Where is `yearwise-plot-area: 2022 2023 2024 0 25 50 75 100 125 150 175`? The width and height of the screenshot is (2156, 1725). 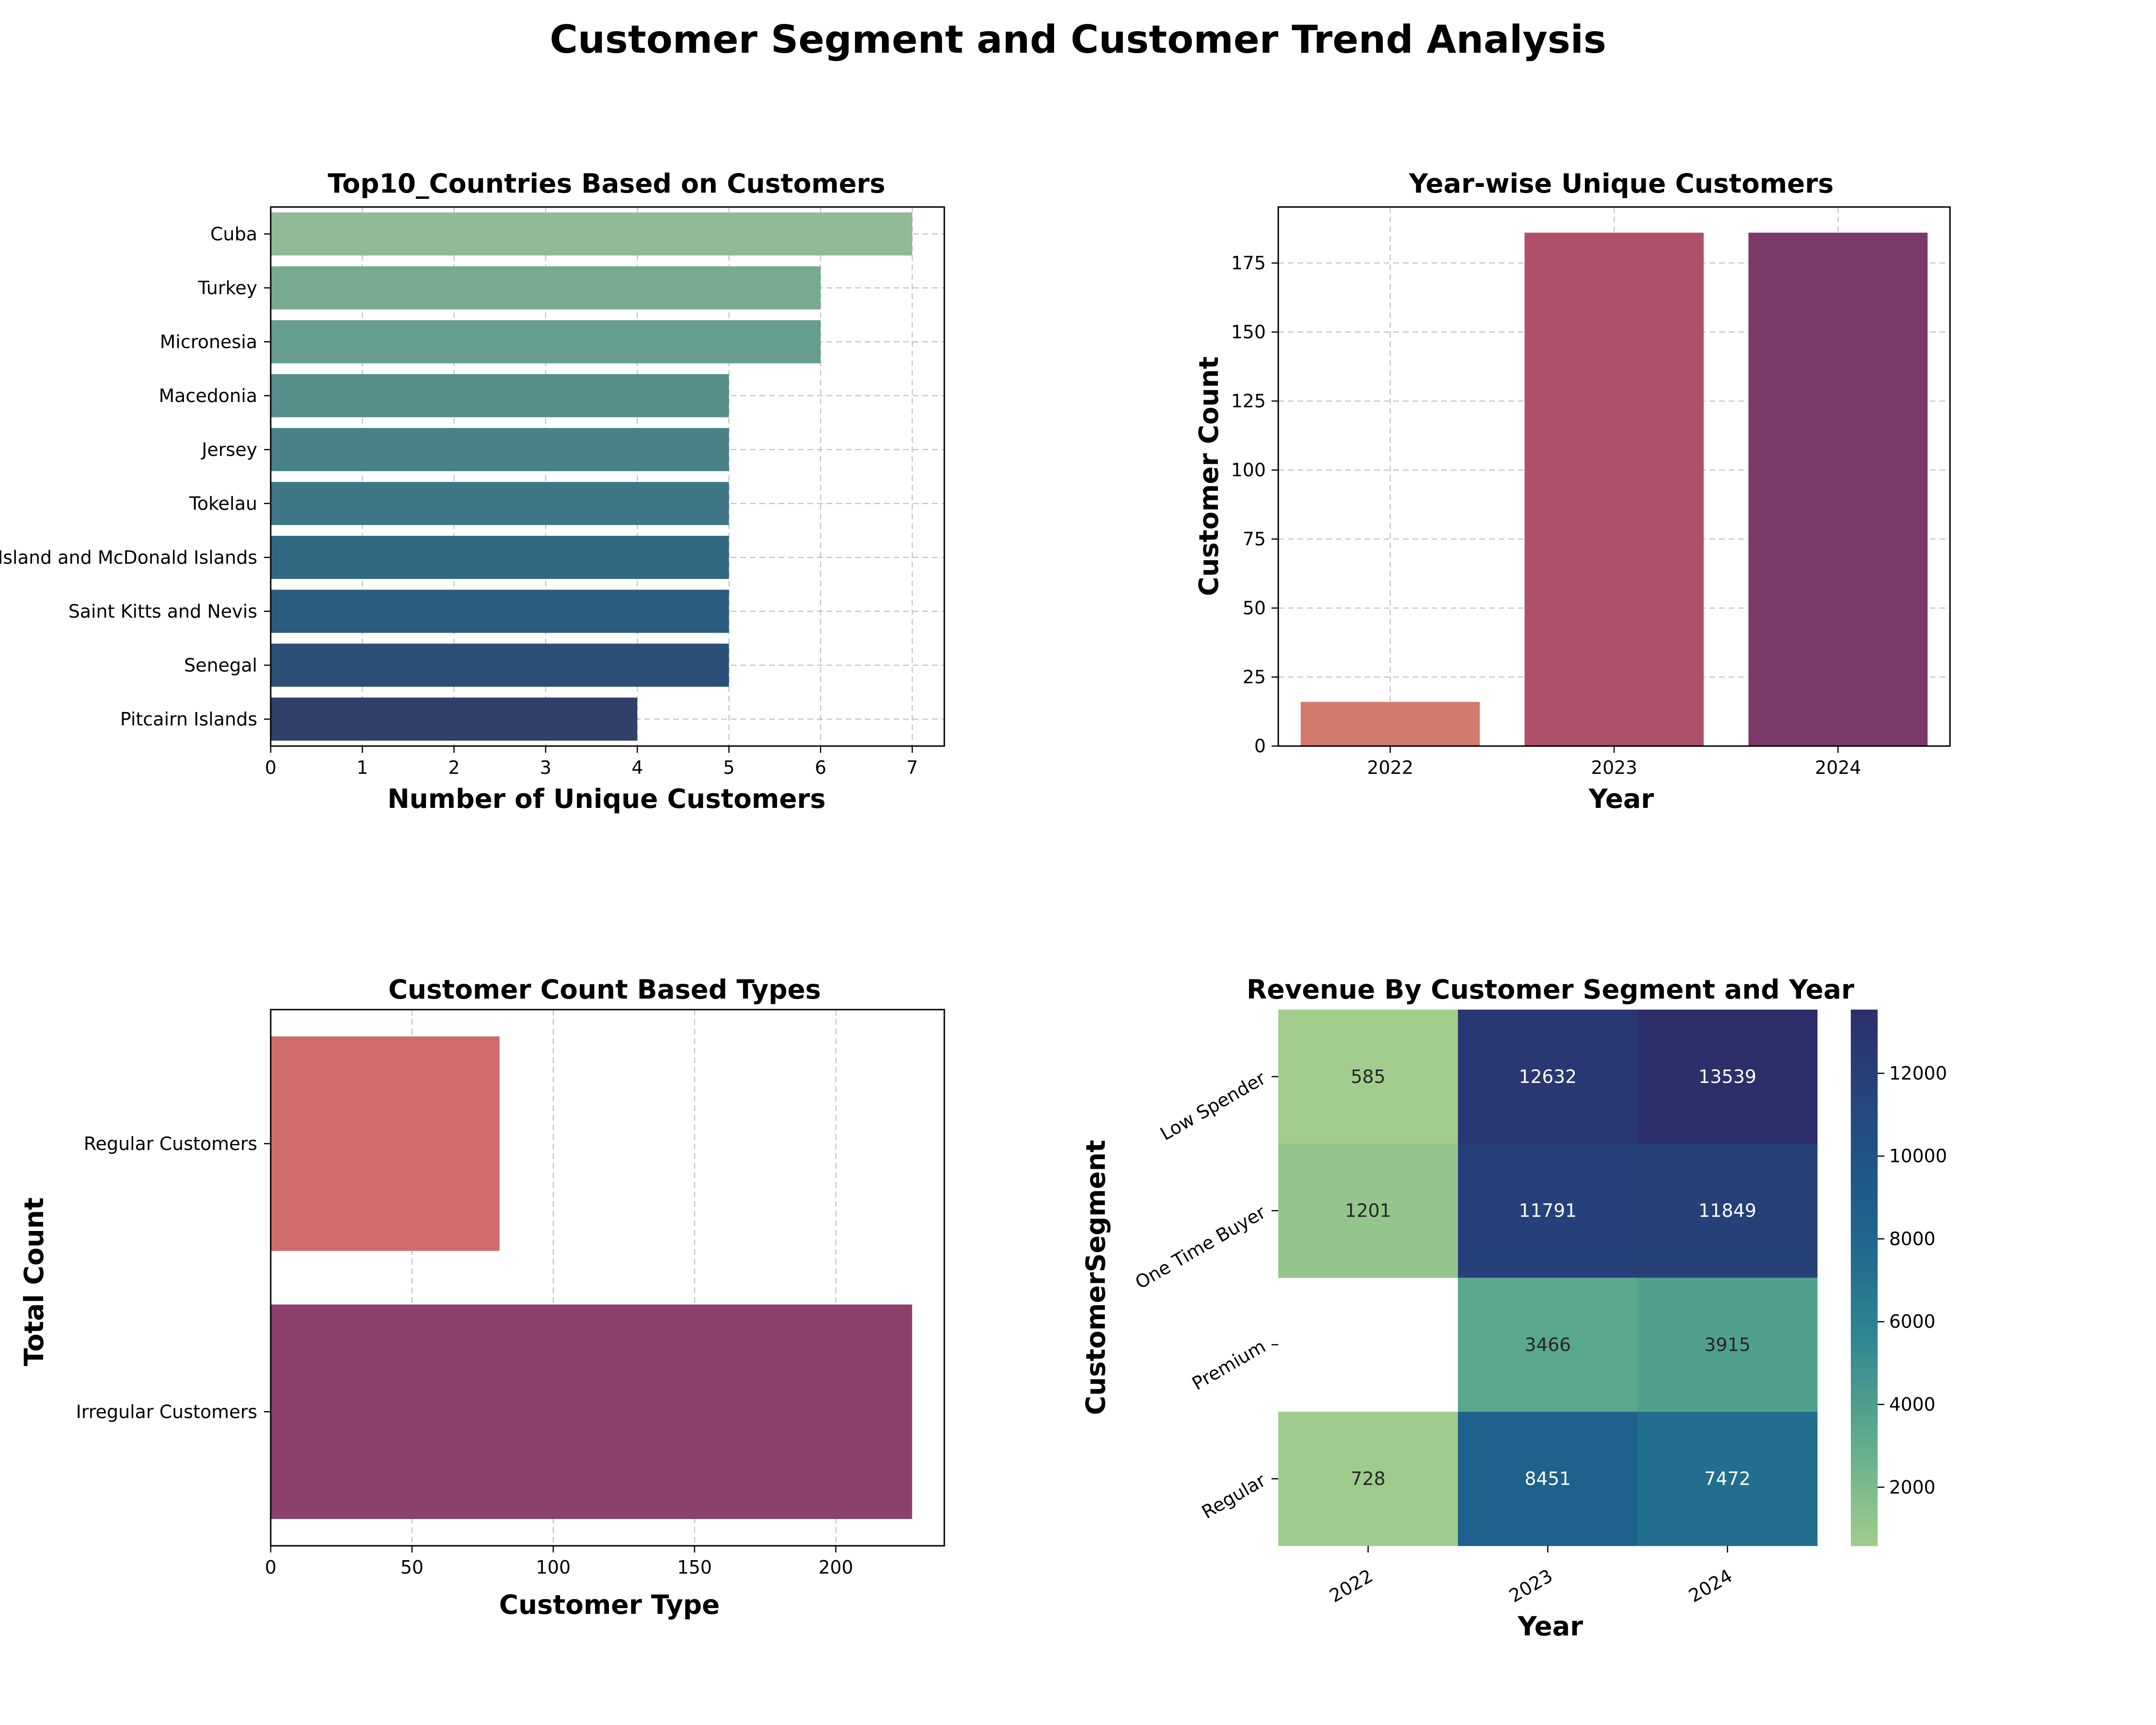 yearwise-plot-area: 2022 2023 2024 0 25 50 75 100 125 150 175 is located at coordinates (1591, 492).